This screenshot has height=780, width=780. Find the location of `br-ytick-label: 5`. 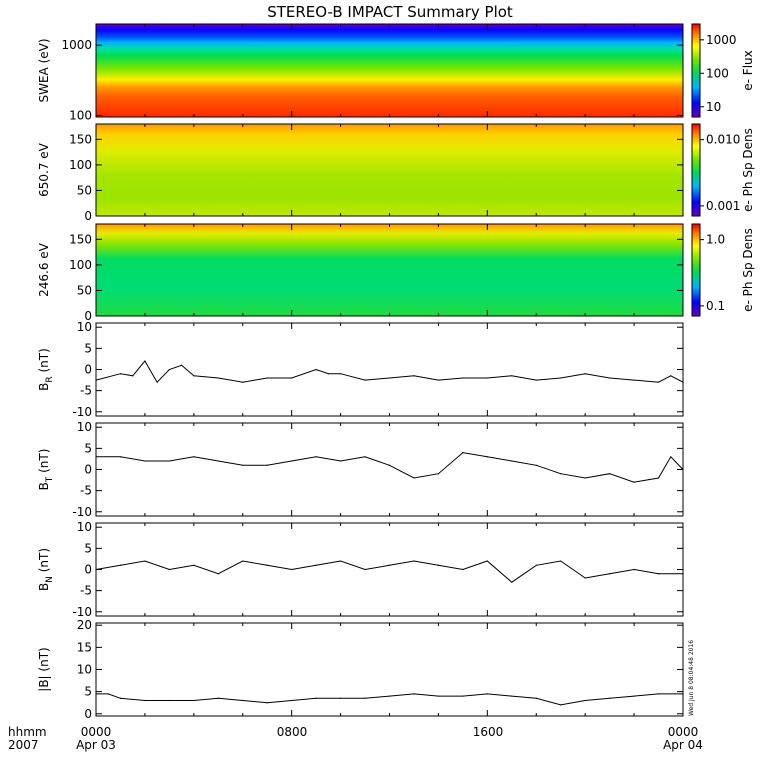

br-ytick-label: 5 is located at coordinates (88, 348).